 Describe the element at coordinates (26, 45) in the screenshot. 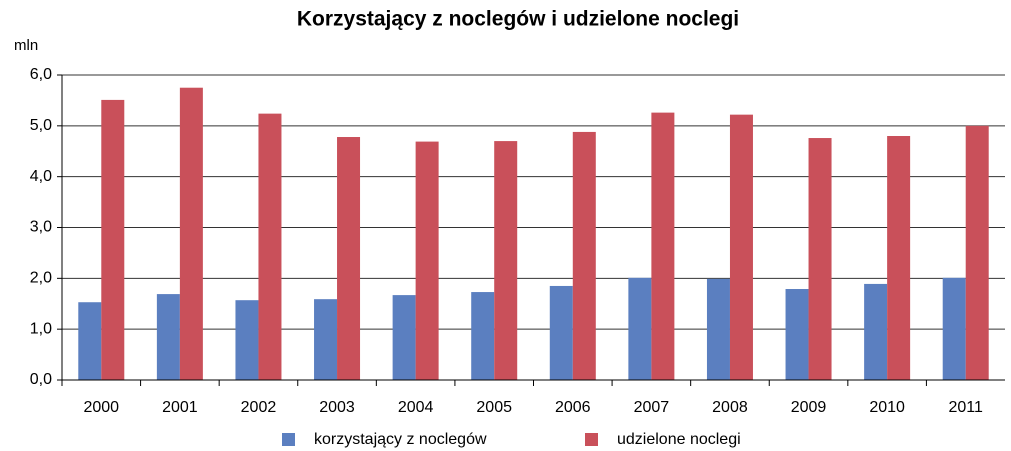

I see `y-unit: mln` at that location.